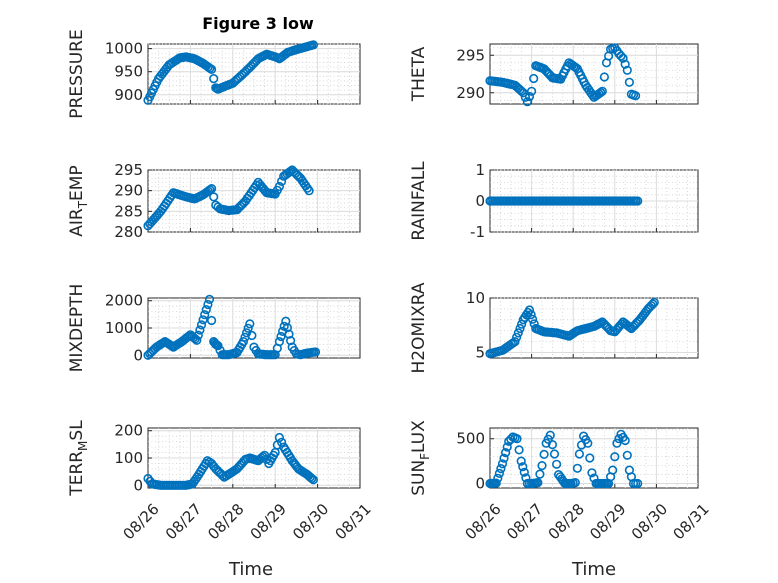 The width and height of the screenshot is (778, 583). Describe the element at coordinates (250, 569) in the screenshot. I see `x-axis-label-left: Time` at that location.